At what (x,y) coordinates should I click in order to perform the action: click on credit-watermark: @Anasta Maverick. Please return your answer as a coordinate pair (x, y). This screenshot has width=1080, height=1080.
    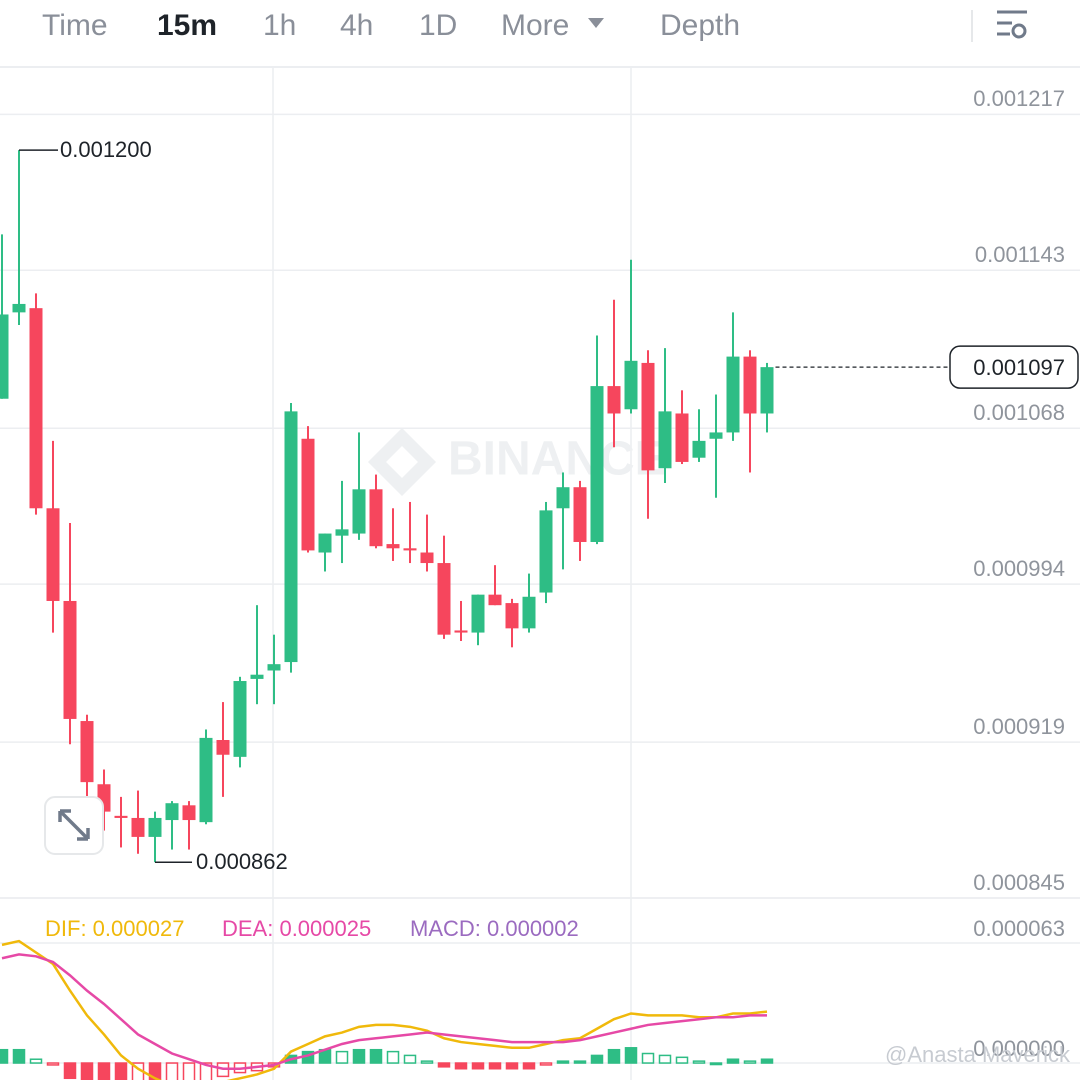
    Looking at the image, I should click on (978, 1054).